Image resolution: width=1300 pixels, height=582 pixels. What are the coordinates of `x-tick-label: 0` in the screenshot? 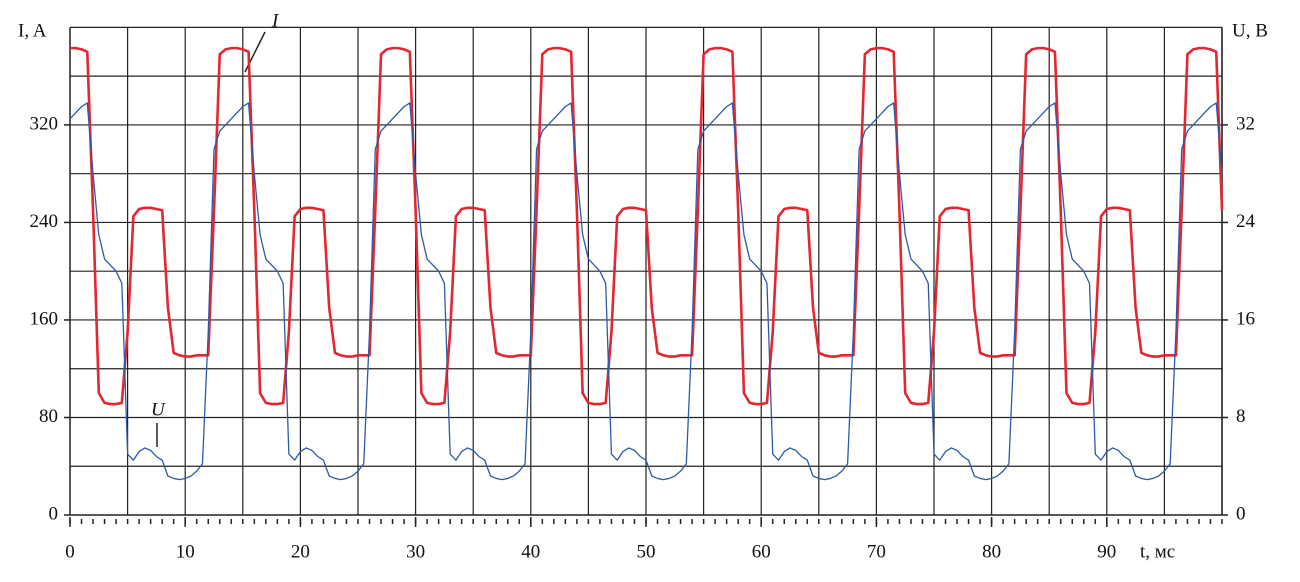 It's located at (70, 551).